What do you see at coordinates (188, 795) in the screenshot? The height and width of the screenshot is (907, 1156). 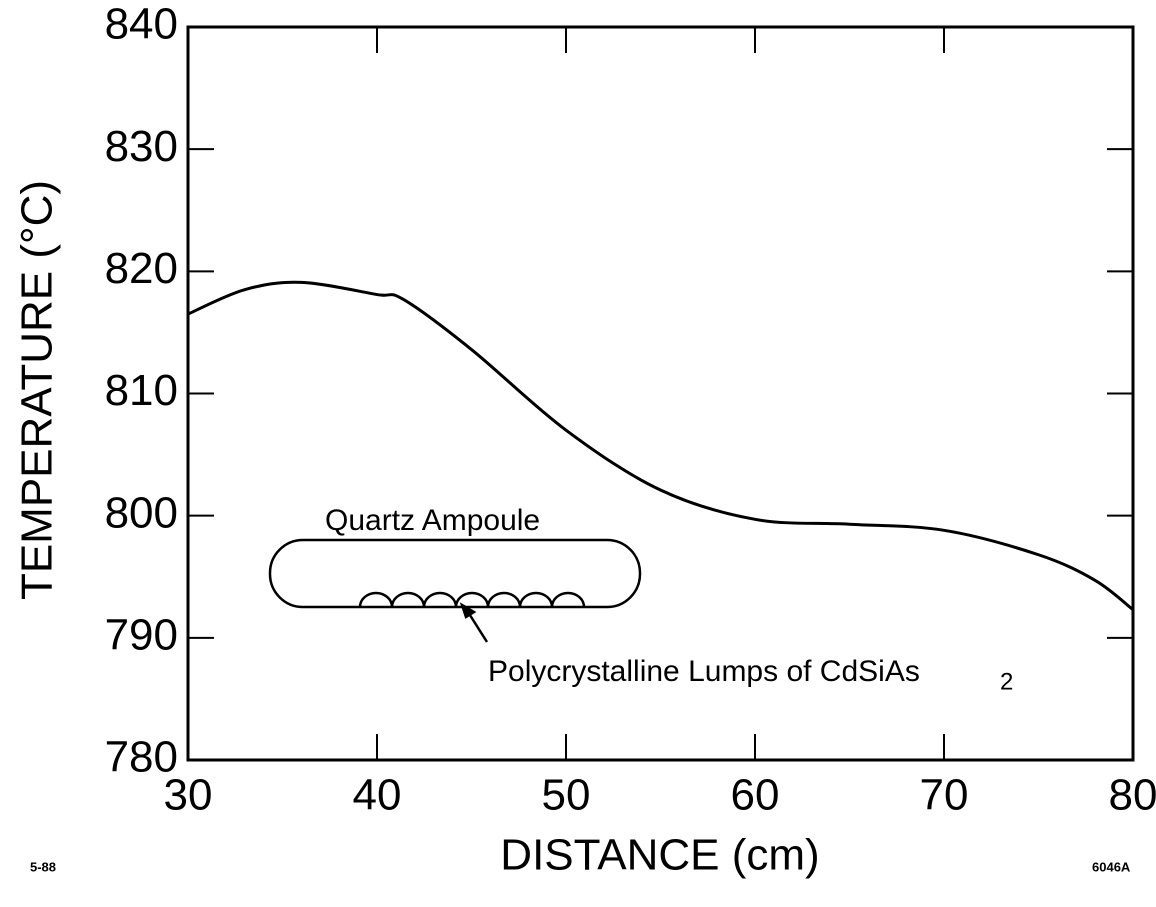 I see `x-tick-label: 30` at bounding box center [188, 795].